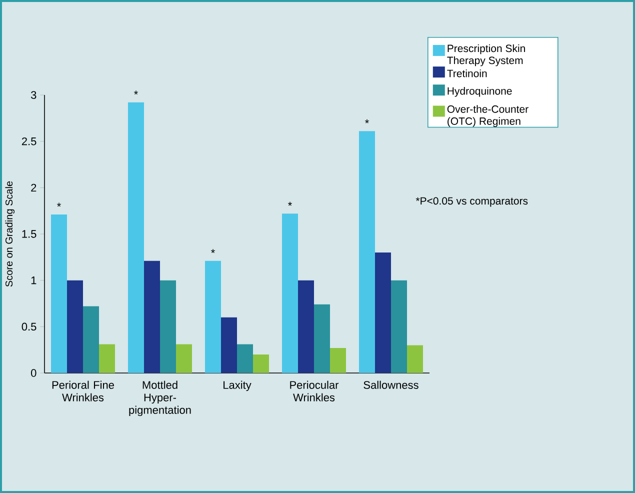 This screenshot has width=635, height=493. I want to click on y-tick-label: 2, so click(33, 188).